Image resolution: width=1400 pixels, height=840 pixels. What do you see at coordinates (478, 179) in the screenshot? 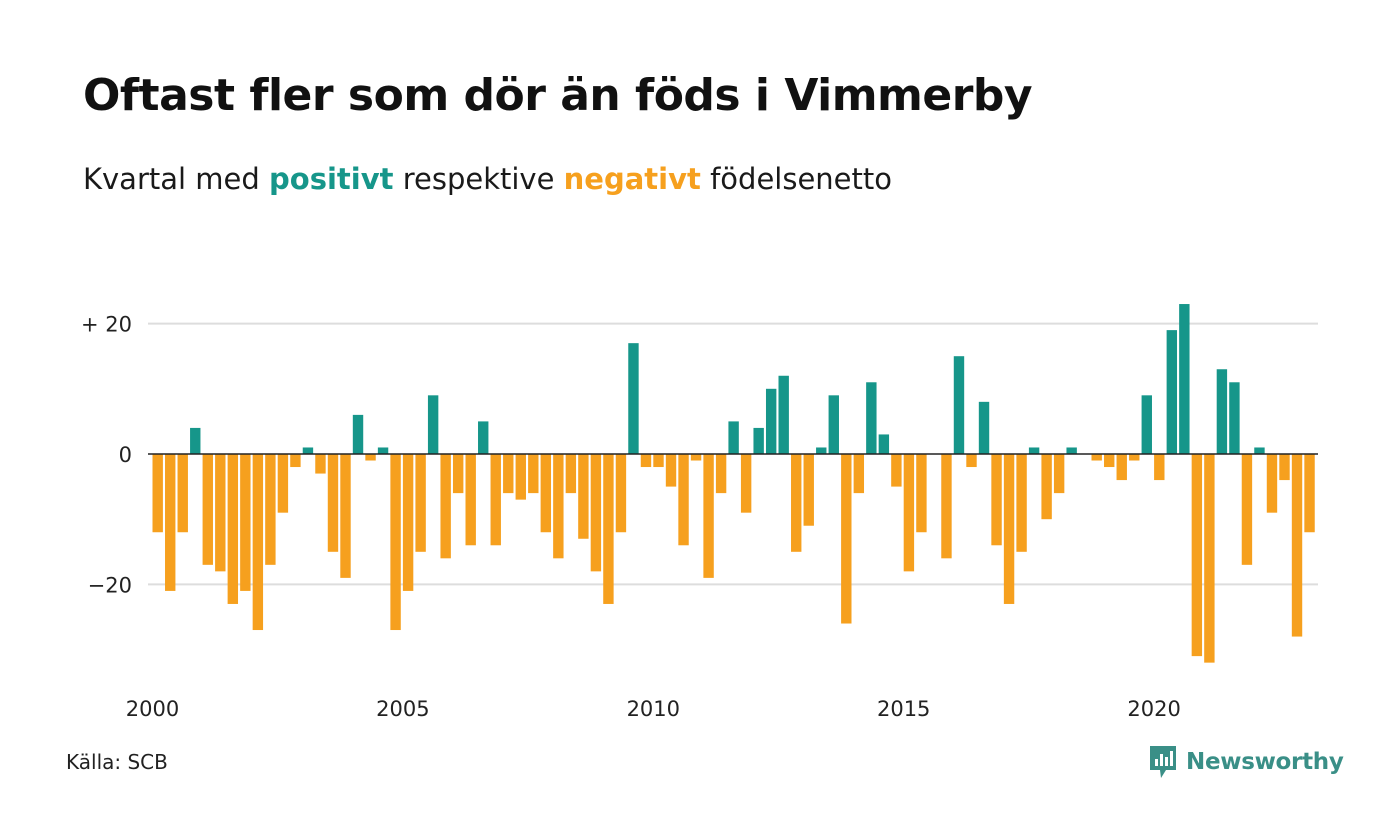
I see `subtitle-middle: respektive` at bounding box center [478, 179].